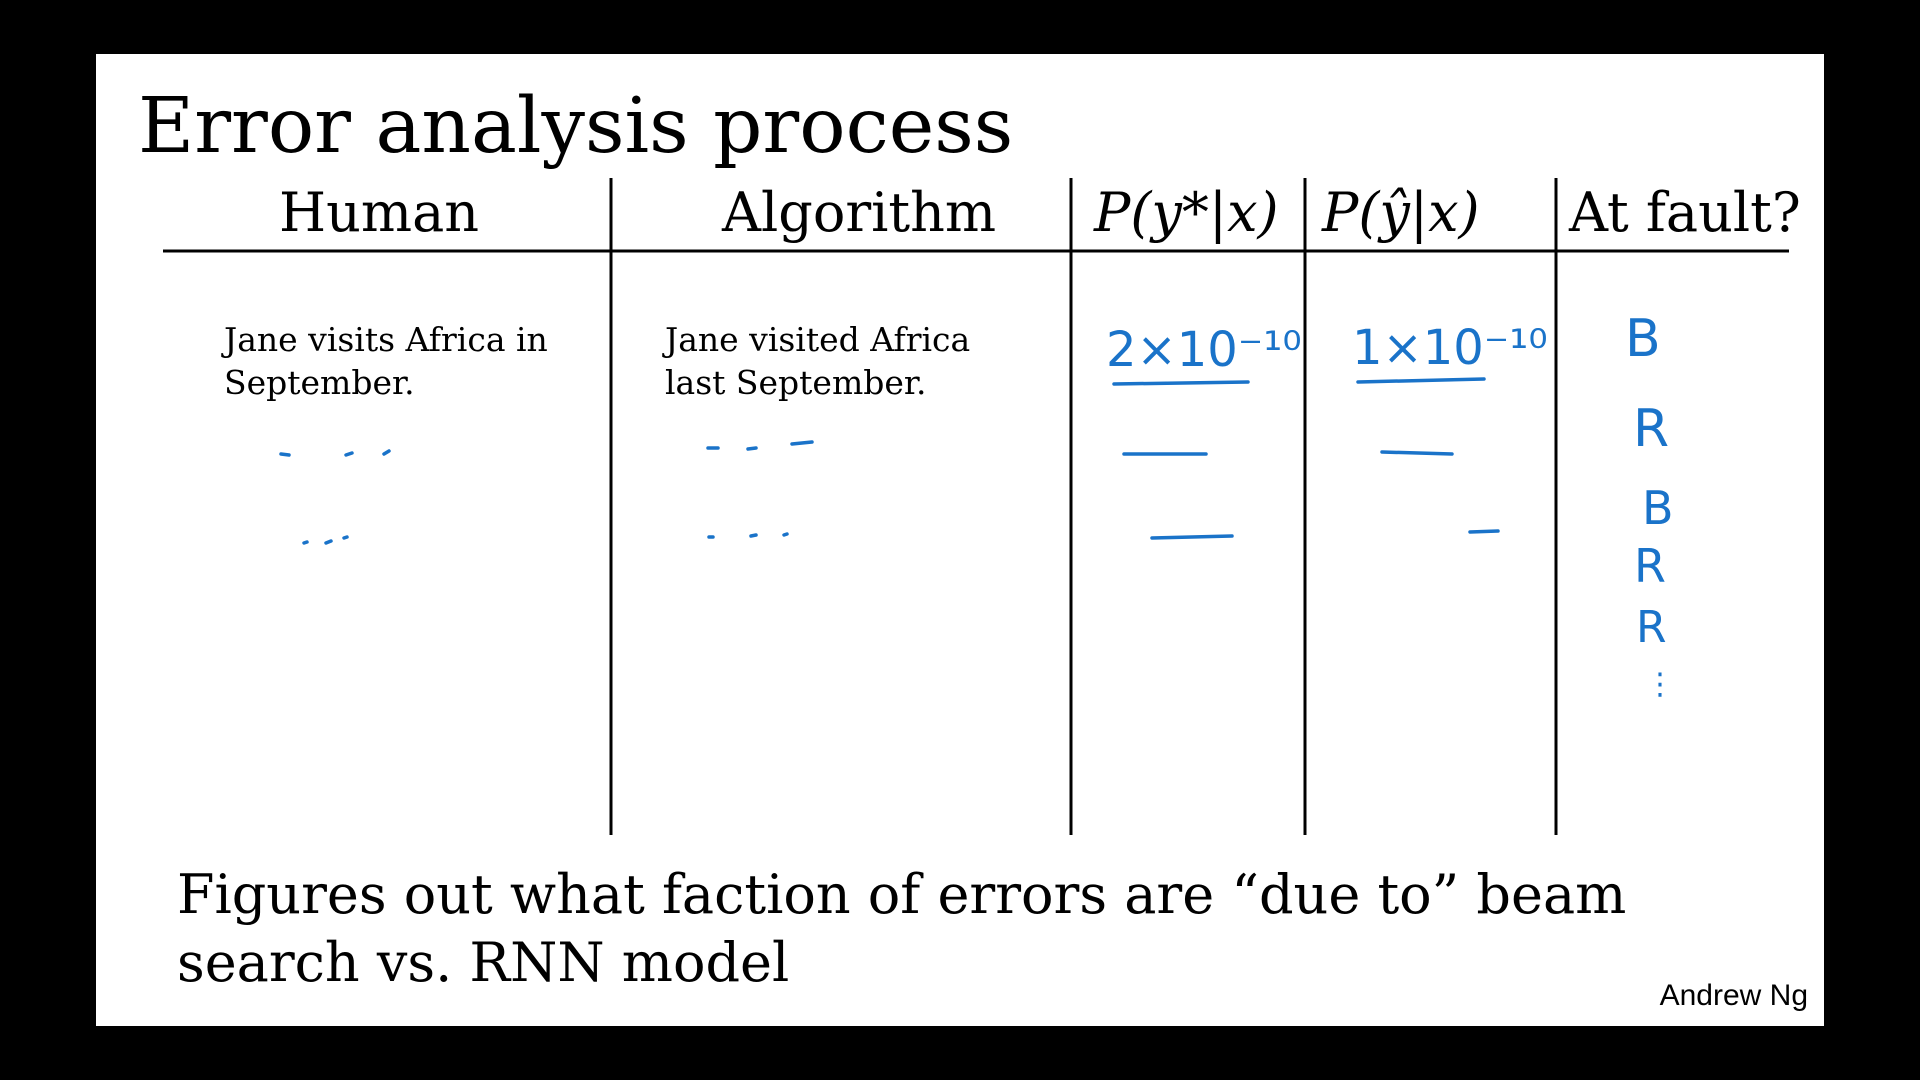 This screenshot has width=1920, height=1080. Describe the element at coordinates (1450, 348) in the screenshot. I see `p-y-hat-value: 1×10⁻¹⁰` at that location.